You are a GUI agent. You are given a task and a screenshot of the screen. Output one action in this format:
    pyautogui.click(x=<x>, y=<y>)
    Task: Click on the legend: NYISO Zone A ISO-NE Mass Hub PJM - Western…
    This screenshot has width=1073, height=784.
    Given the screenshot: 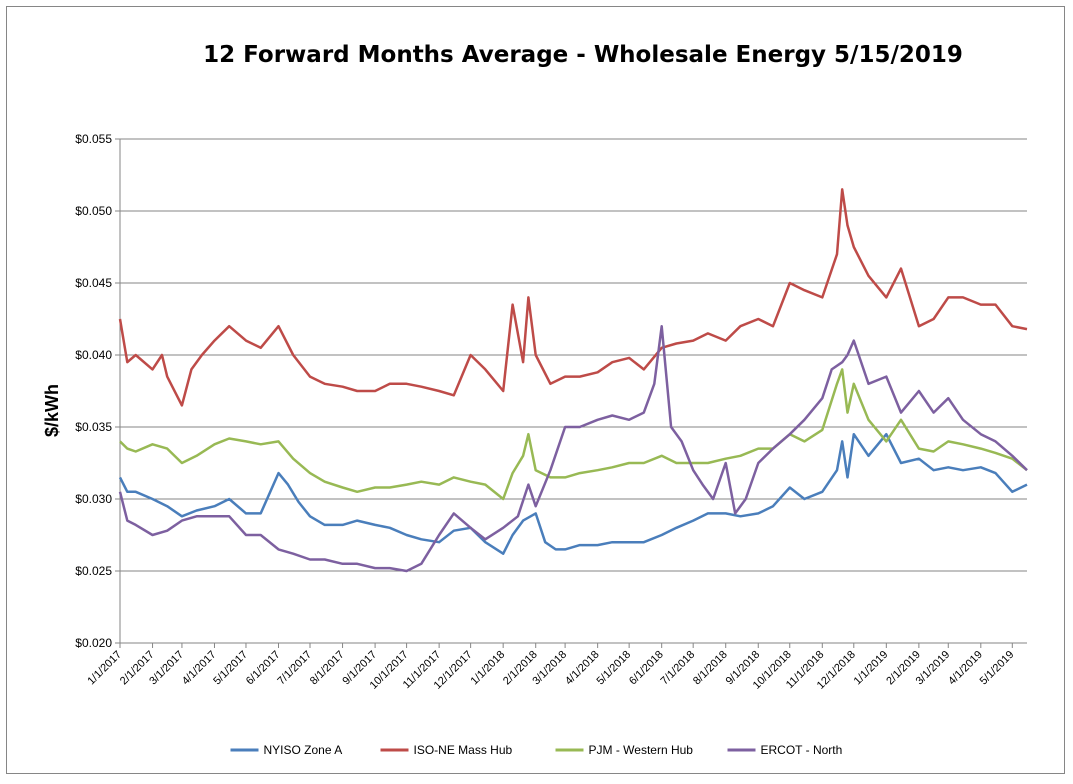 What is the action you would take?
    pyautogui.click(x=536, y=750)
    